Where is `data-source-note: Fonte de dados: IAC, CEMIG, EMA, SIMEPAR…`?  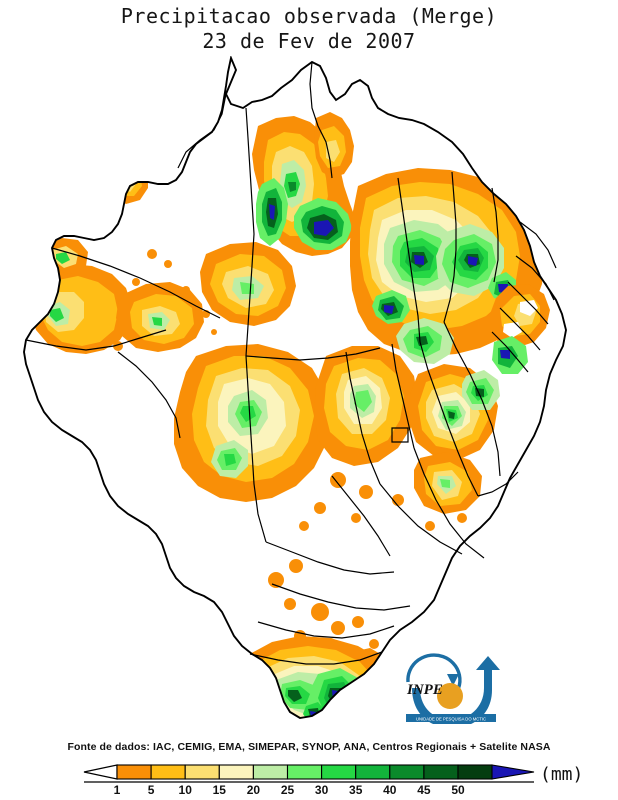 data-source-note: Fonte de dados: IAC, CEMIG, EMA, SIMEPAR… is located at coordinates (309, 747).